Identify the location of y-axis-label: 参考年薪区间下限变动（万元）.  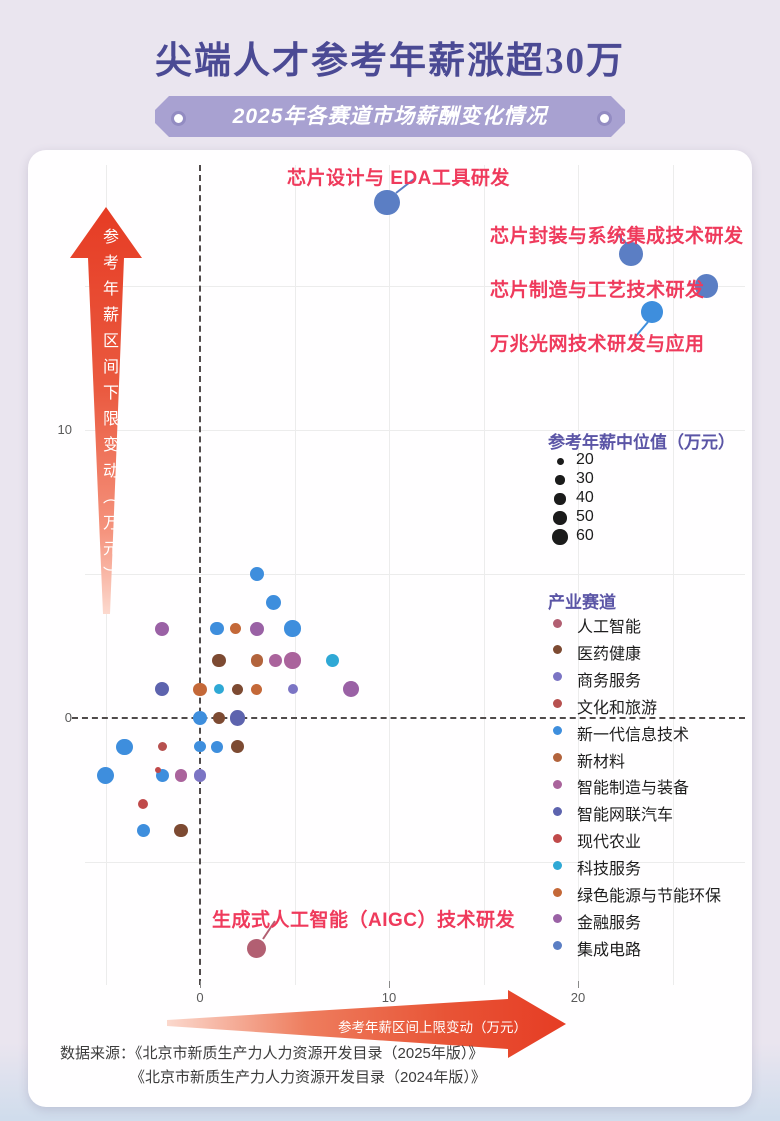
(108, 410).